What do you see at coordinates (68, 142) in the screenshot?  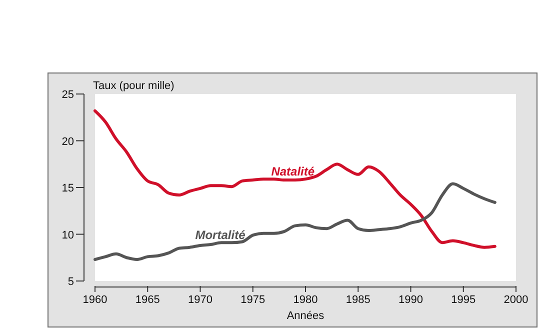 I see `y-tick-label: 20` at bounding box center [68, 142].